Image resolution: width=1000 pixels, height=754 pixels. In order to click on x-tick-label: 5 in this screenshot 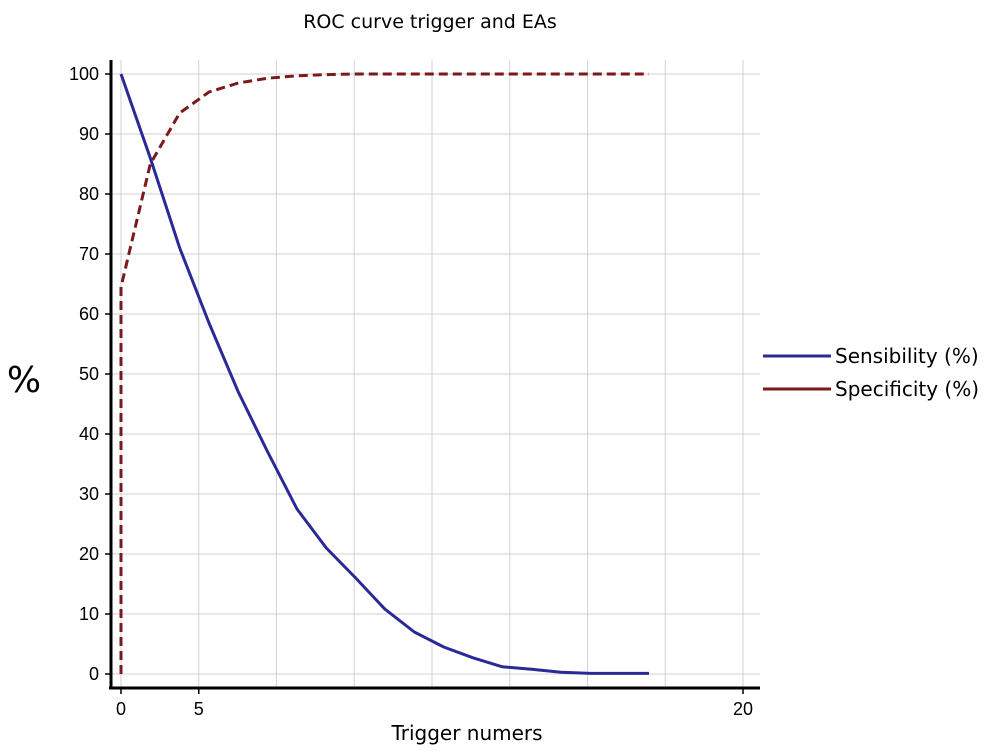, I will do `click(199, 709)`.